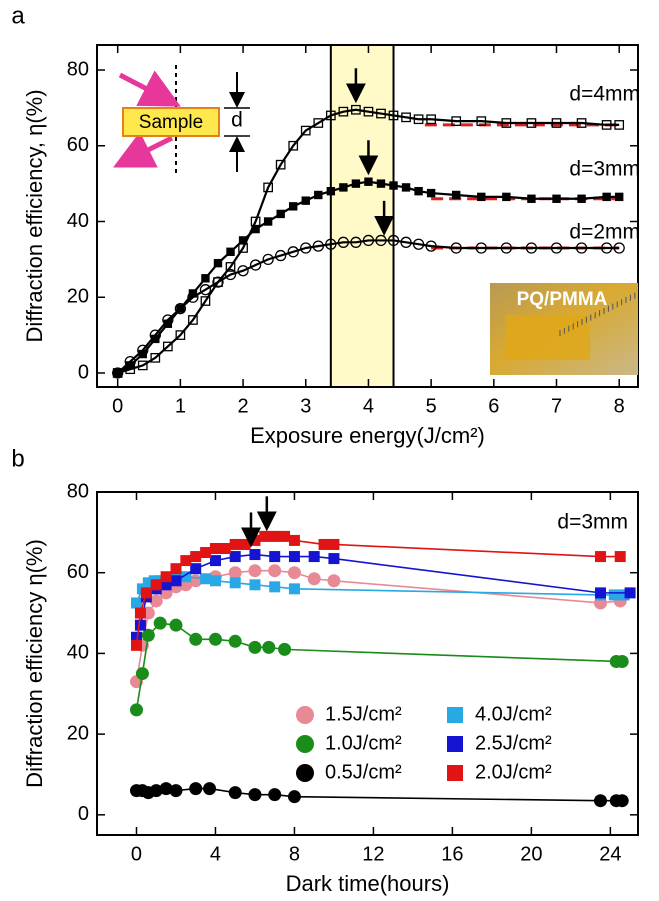  I want to click on x-axis-title: Exposure energy(J/cm²), so click(367, 435).